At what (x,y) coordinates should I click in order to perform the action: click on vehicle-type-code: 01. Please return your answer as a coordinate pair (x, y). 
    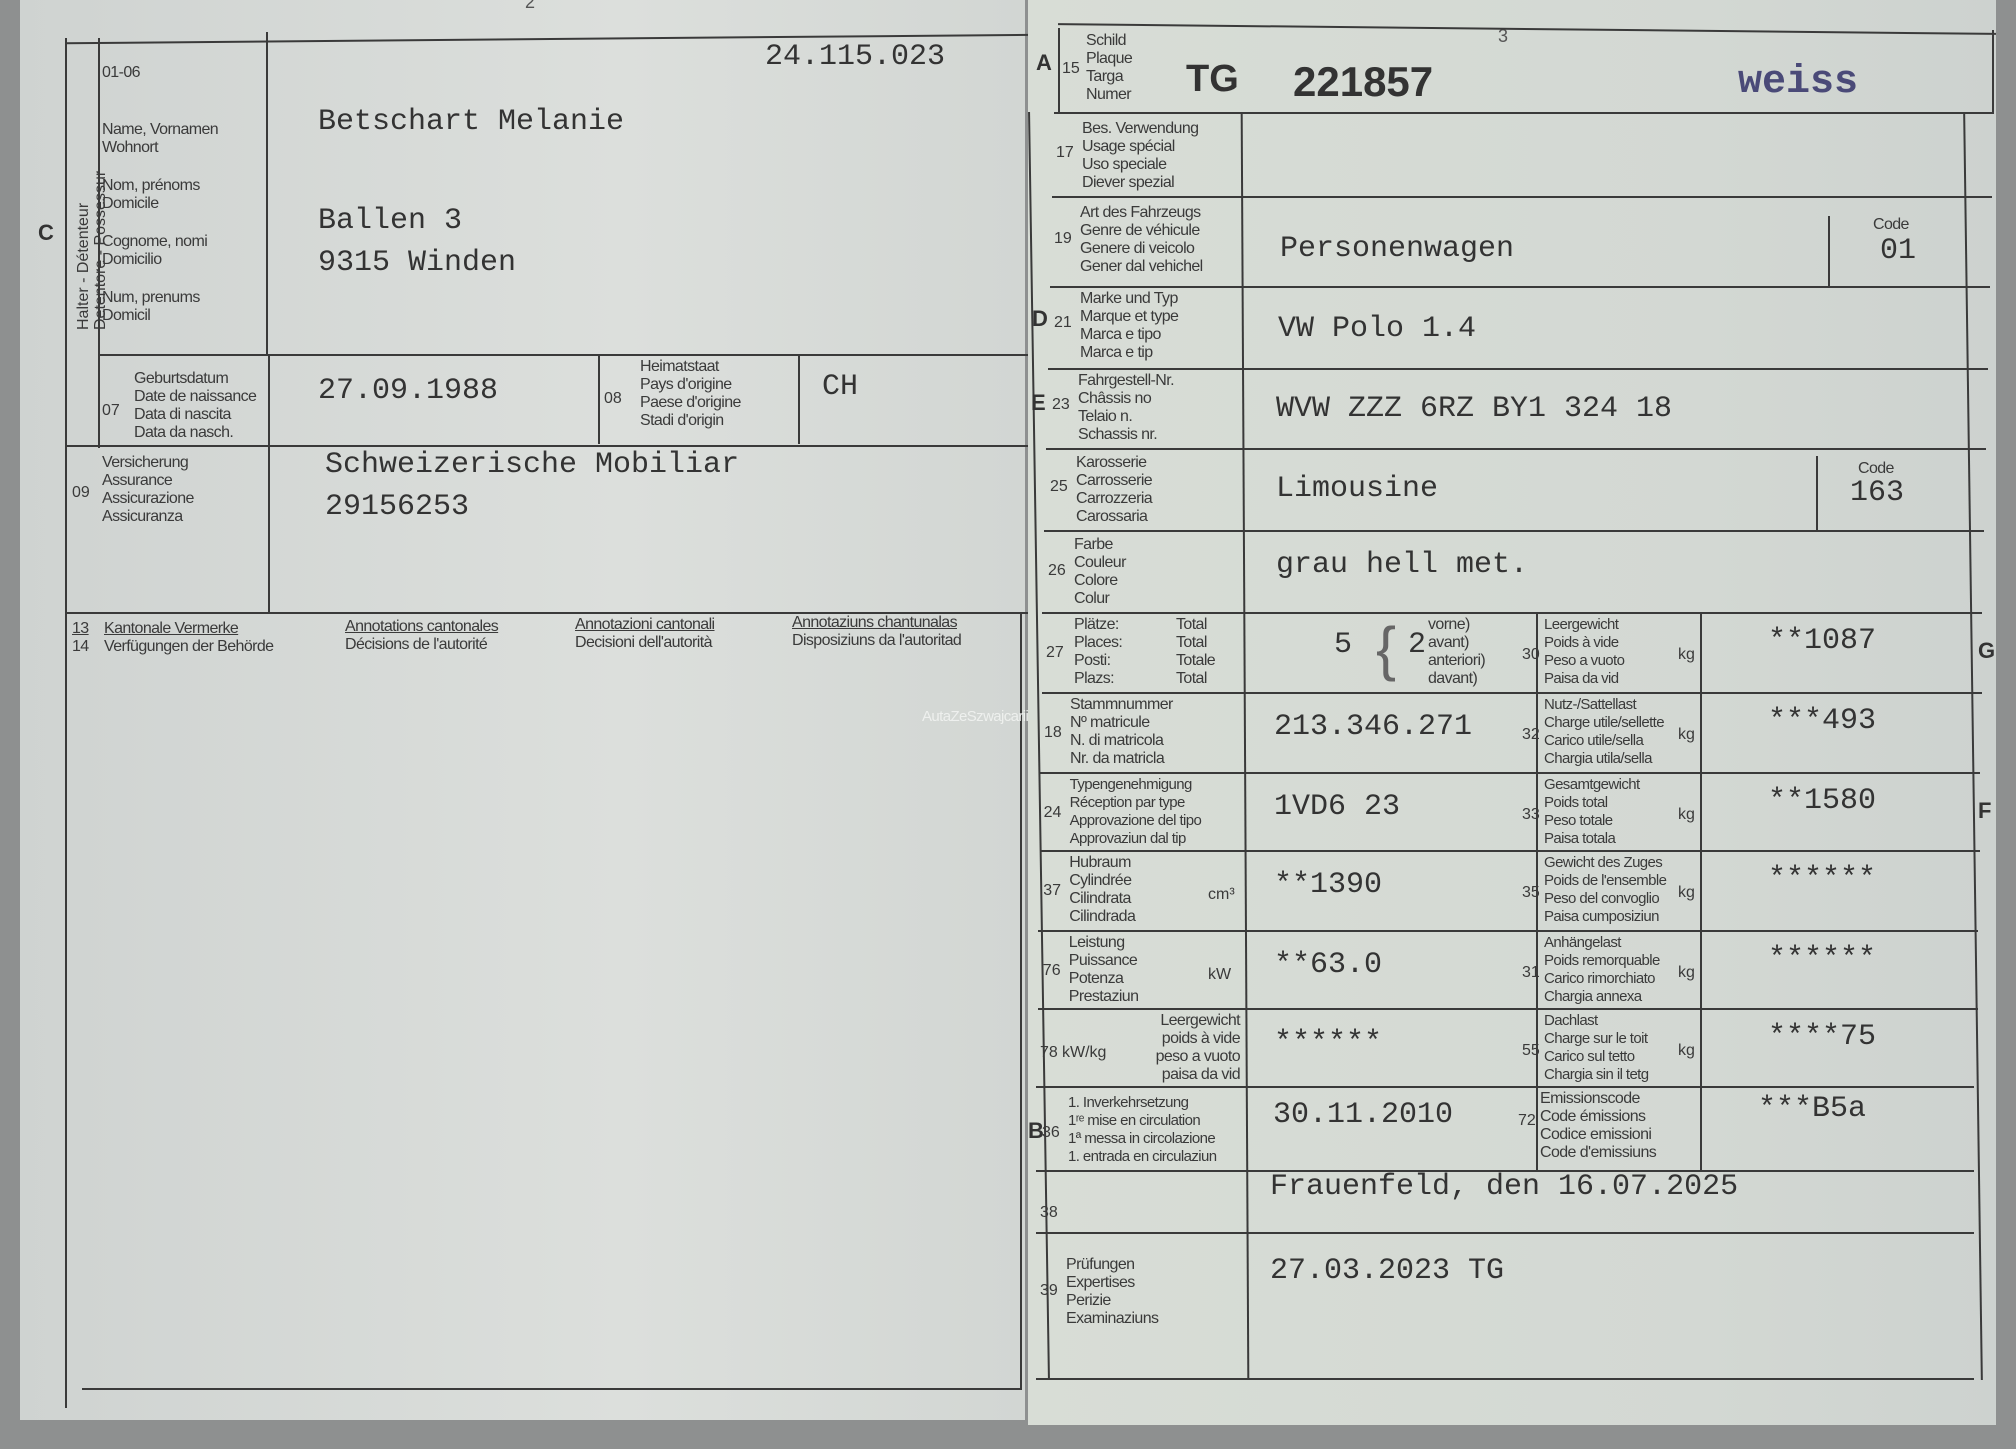
    Looking at the image, I should click on (1898, 251).